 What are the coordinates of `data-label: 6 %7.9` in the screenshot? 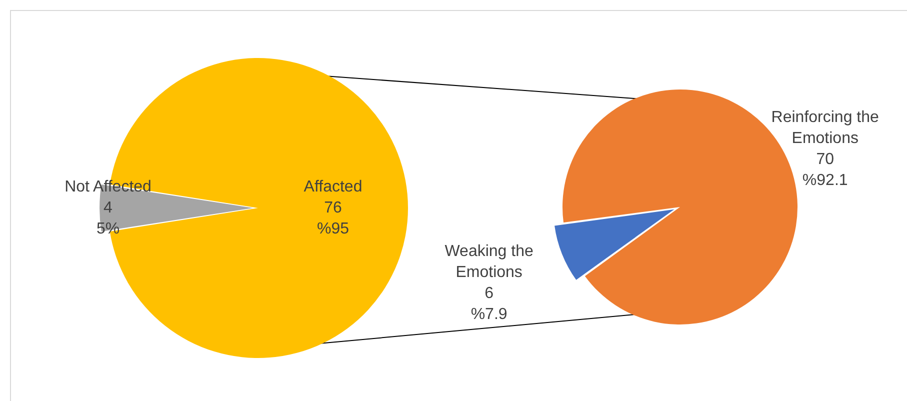 It's located at (489, 304).